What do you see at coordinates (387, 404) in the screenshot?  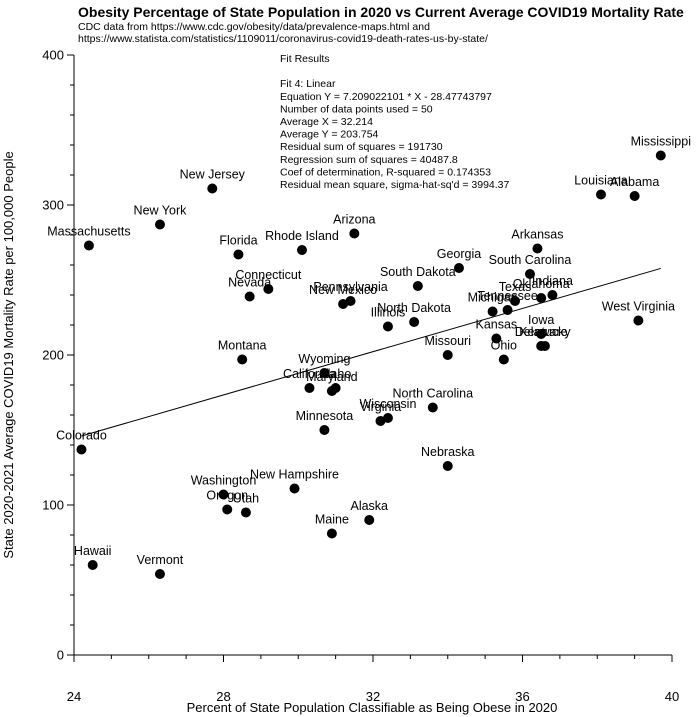 I see `point-label: Wisconsin` at bounding box center [387, 404].